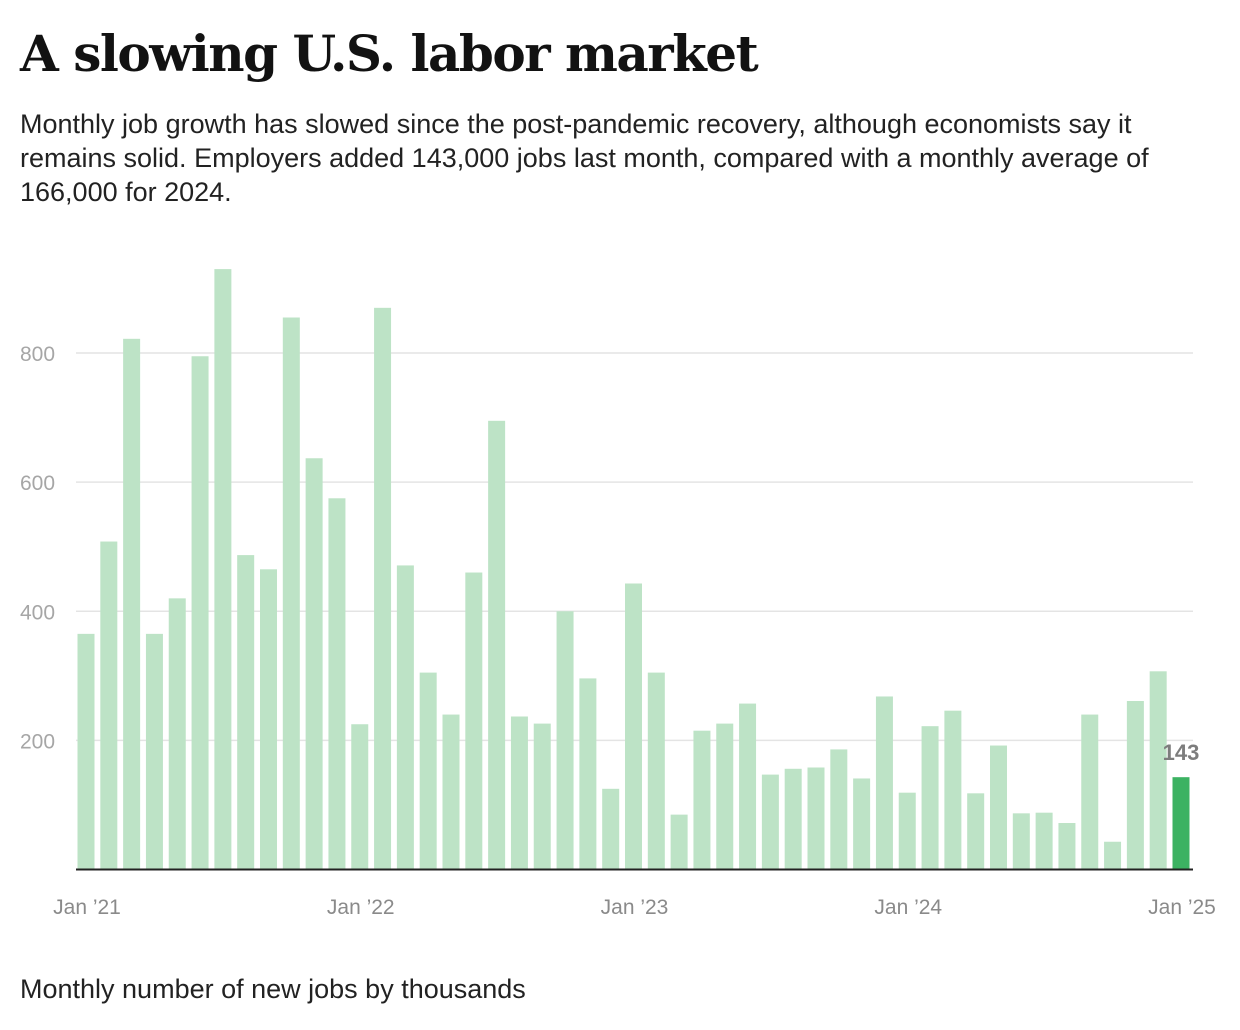 Image resolution: width=1240 pixels, height=1030 pixels. Describe the element at coordinates (37, 354) in the screenshot. I see `y-tick-label: 800` at that location.